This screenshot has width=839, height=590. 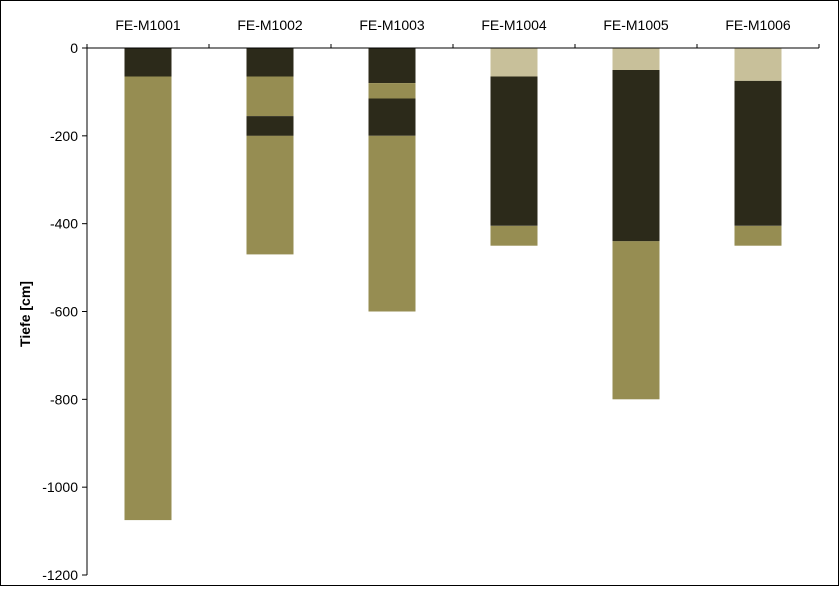 What do you see at coordinates (64, 224) in the screenshot?
I see `y-tick-label: -400` at bounding box center [64, 224].